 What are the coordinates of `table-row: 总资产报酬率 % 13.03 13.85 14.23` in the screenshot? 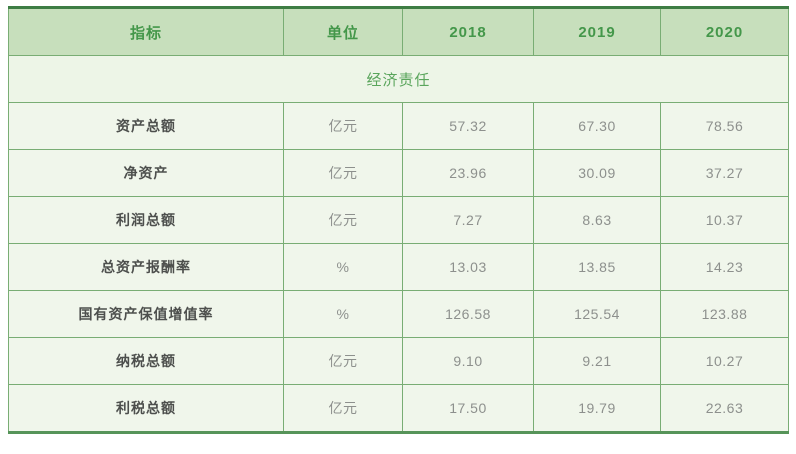 It's located at (398, 267).